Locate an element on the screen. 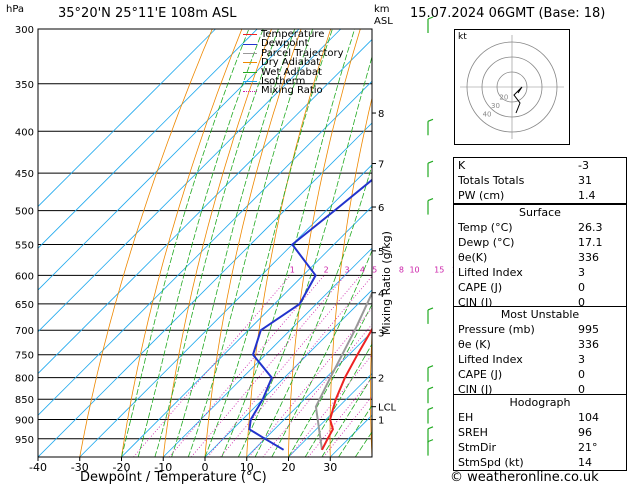 This screenshot has height=486, width=629. legend-item: Dry Adiabat is located at coordinates (293, 62).